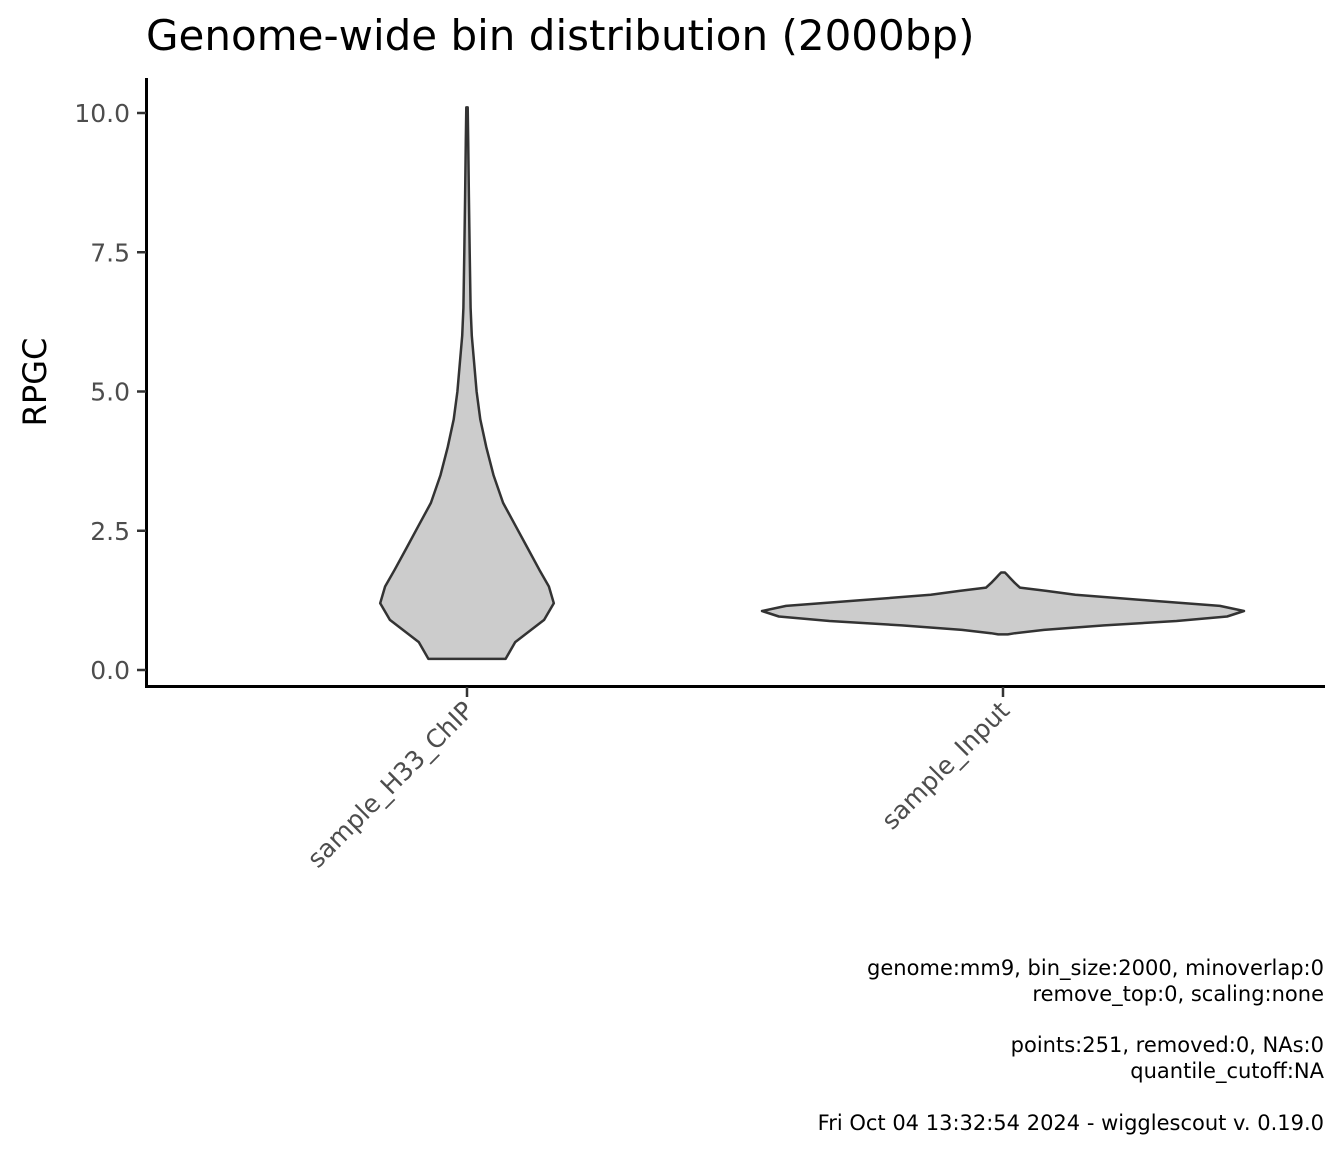 The width and height of the screenshot is (1344, 1152). Describe the element at coordinates (467, 383) in the screenshot. I see `violin-sample_H33_ChIP` at that location.